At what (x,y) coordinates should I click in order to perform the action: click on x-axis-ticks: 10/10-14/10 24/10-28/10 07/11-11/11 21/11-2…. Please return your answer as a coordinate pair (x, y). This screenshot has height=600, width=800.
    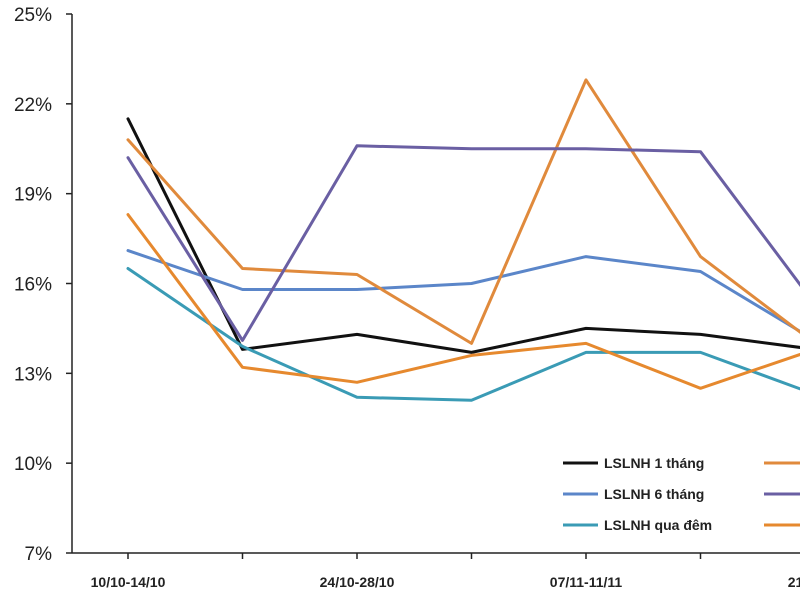
    Looking at the image, I should click on (445, 571).